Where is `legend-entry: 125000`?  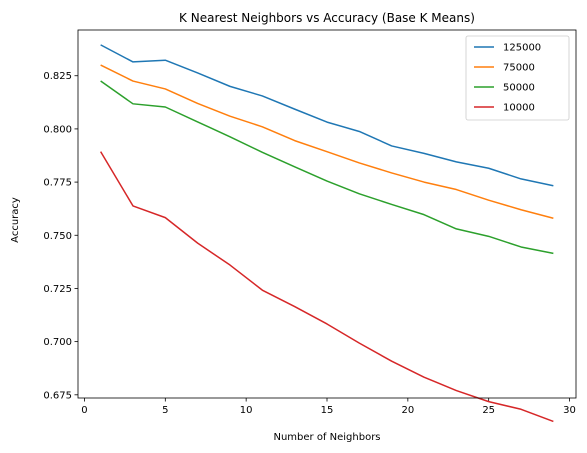
legend-entry: 125000 is located at coordinates (522, 48).